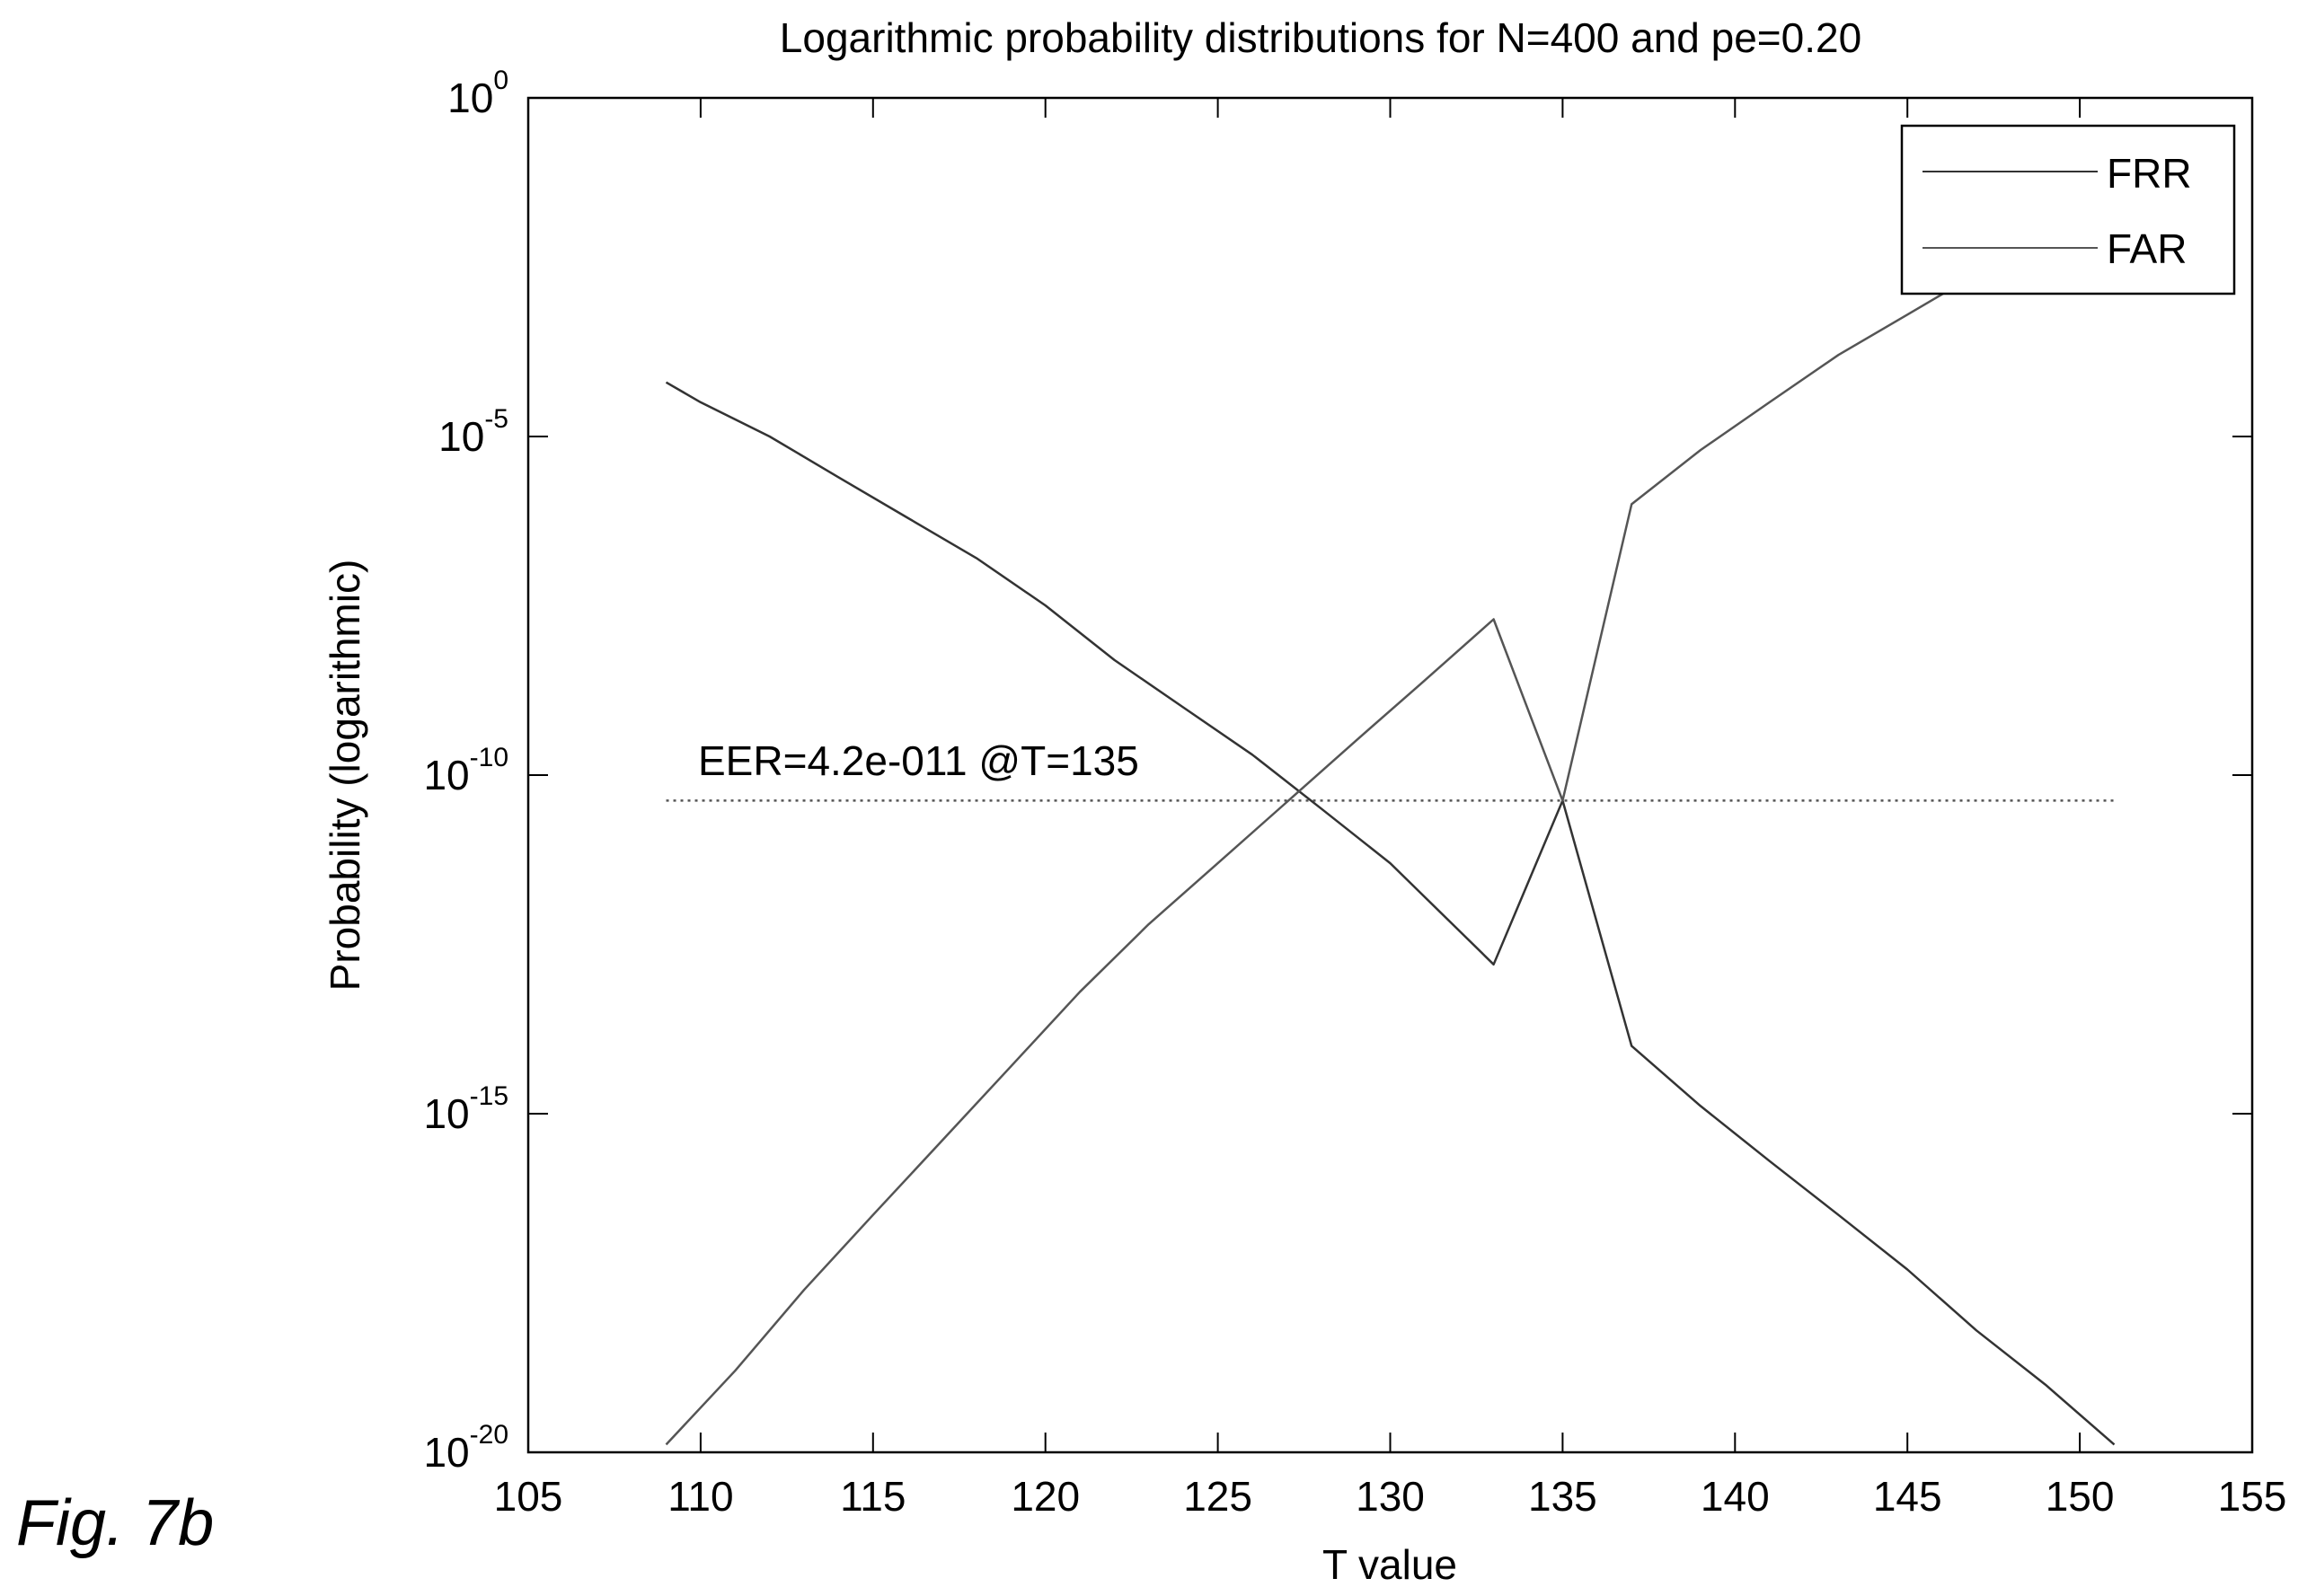 The height and width of the screenshot is (1596, 2307). I want to click on y-tick-label: 10⁻¹⁰, so click(465, 770).